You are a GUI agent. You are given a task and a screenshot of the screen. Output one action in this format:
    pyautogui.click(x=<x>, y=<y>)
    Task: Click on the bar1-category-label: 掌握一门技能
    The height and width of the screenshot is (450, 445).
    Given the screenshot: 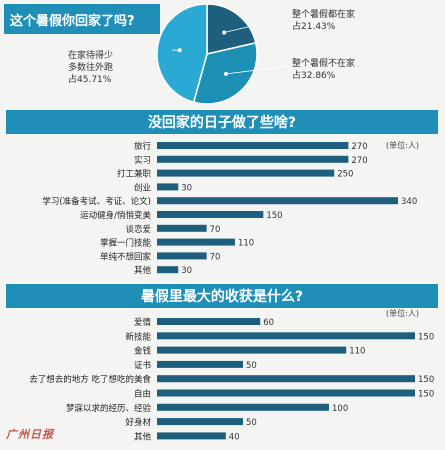 What is the action you would take?
    pyautogui.click(x=126, y=243)
    